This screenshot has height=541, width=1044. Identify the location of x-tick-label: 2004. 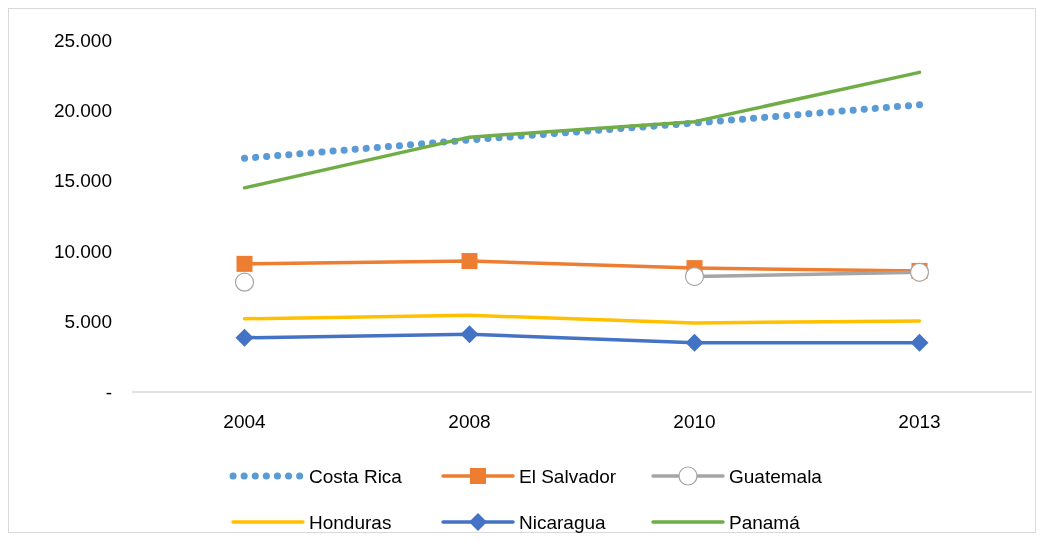
(245, 421).